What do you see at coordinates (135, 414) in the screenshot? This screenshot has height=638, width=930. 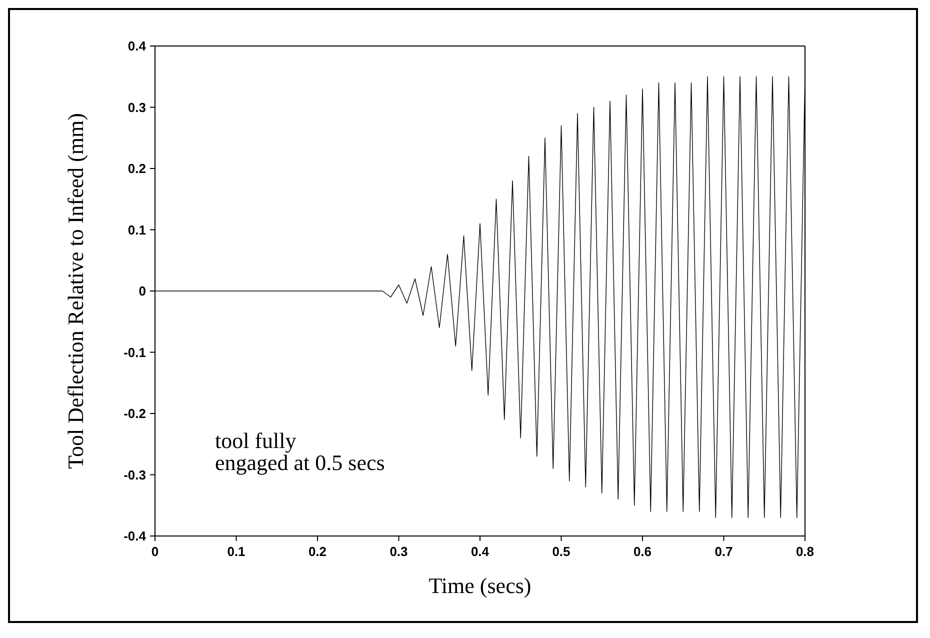 I see `y-tick-label: -0.2` at bounding box center [135, 414].